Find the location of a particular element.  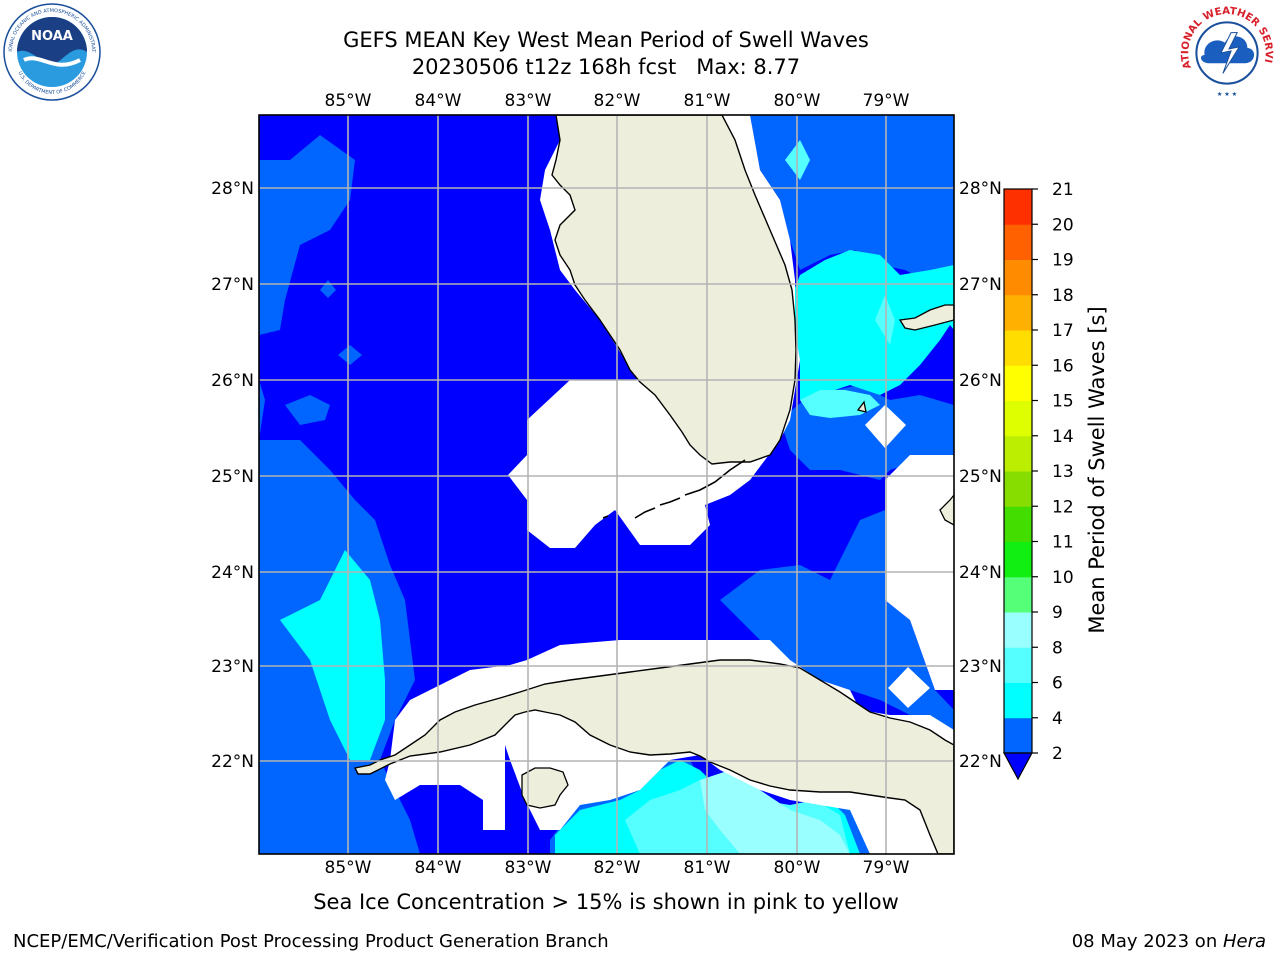

svg-text: NOAA is located at coordinates (52, 36).